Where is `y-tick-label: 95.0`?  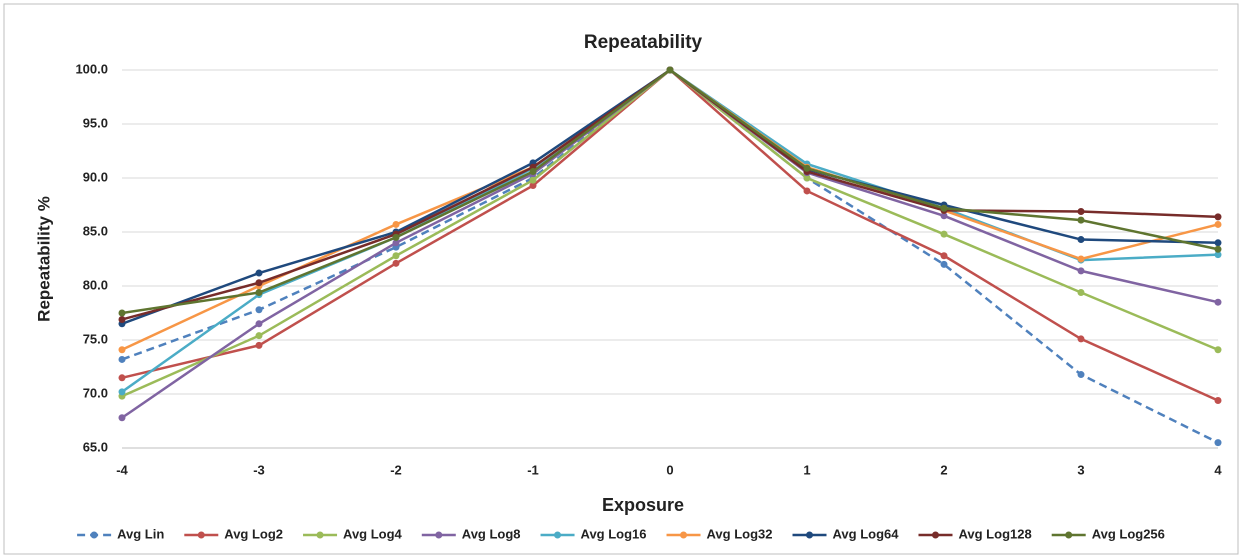
y-tick-label: 95.0 is located at coordinates (95, 122).